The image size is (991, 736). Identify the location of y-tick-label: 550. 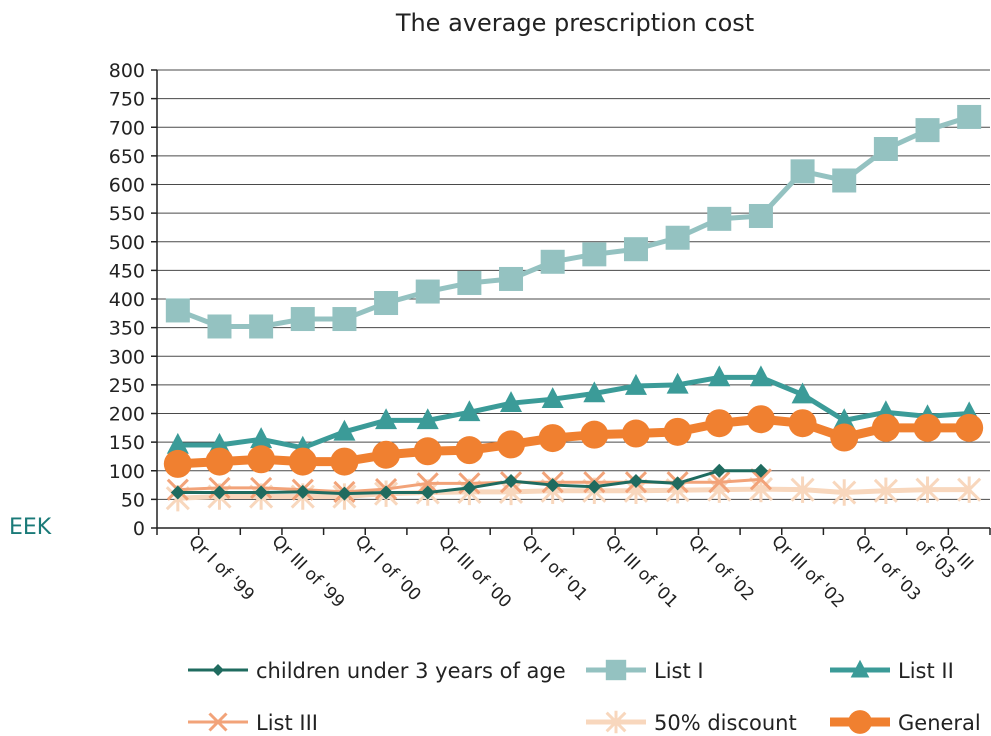
(127, 214).